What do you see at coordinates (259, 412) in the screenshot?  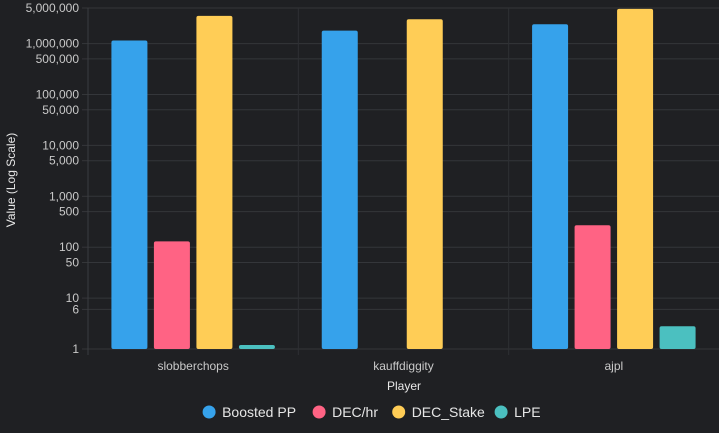 I see `legend-label: Boosted PP` at bounding box center [259, 412].